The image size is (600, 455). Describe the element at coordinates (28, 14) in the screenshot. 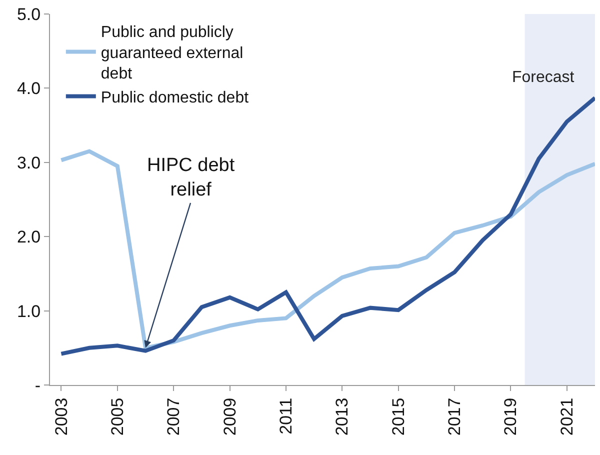

I see `y-tick-label: 5.0` at that location.